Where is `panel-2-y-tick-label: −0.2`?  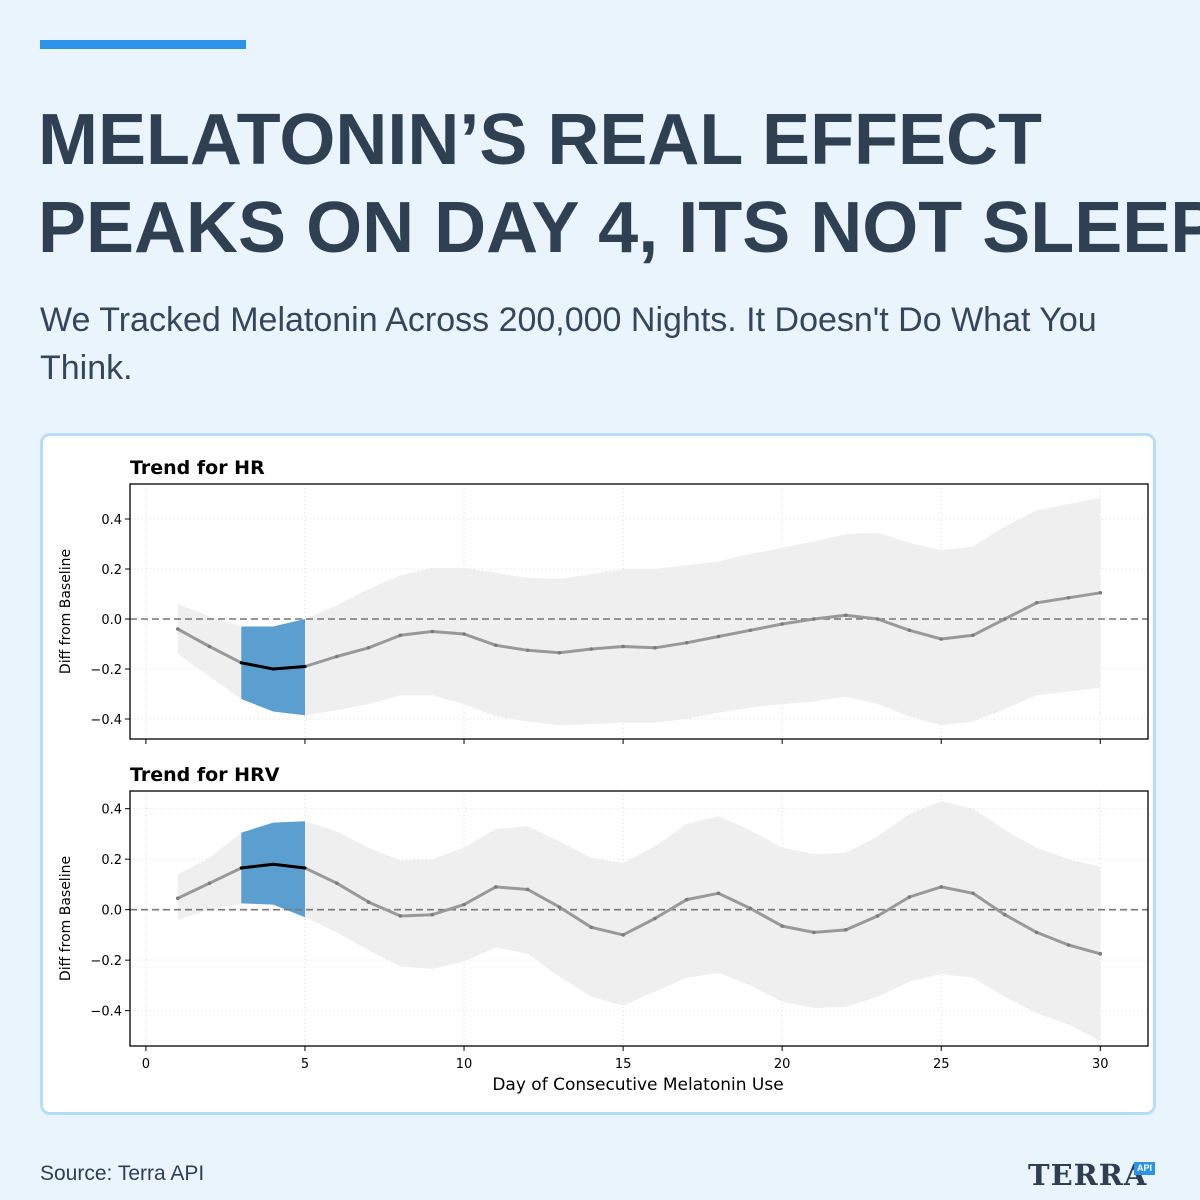
panel-2-y-tick-label: −0.2 is located at coordinates (106, 961).